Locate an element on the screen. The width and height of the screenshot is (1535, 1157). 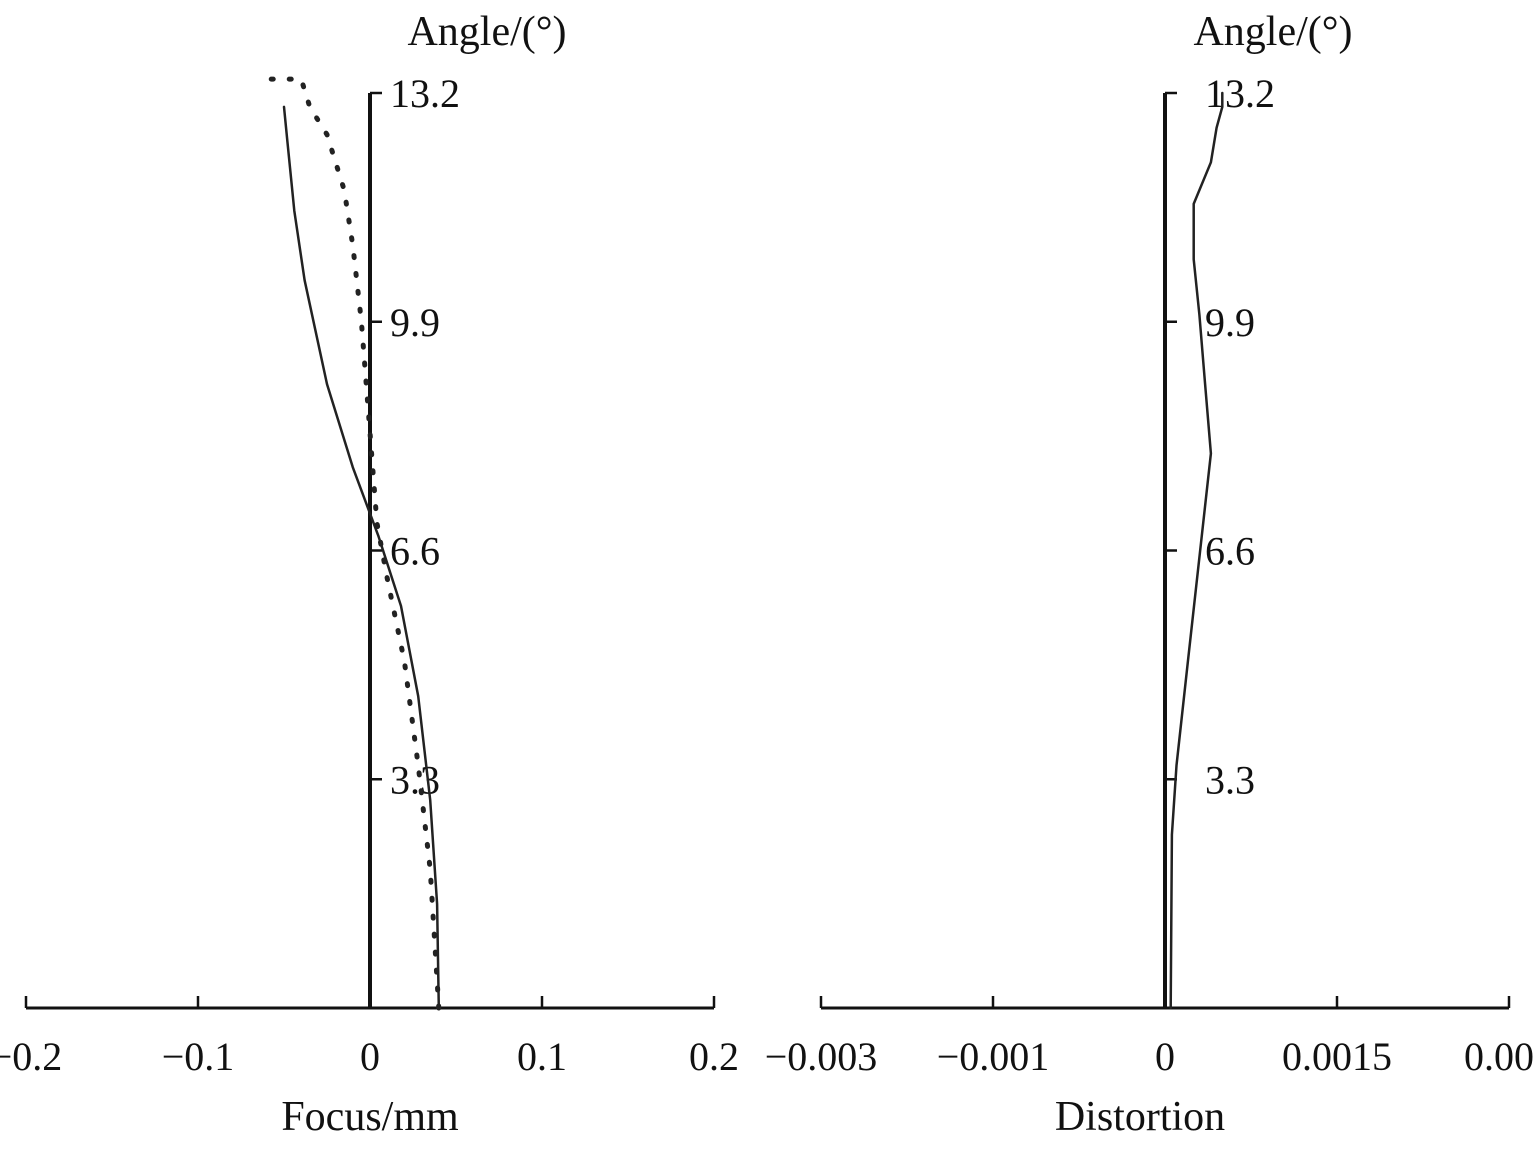
x-tick-label: −0.2 is located at coordinates (31, 1056).